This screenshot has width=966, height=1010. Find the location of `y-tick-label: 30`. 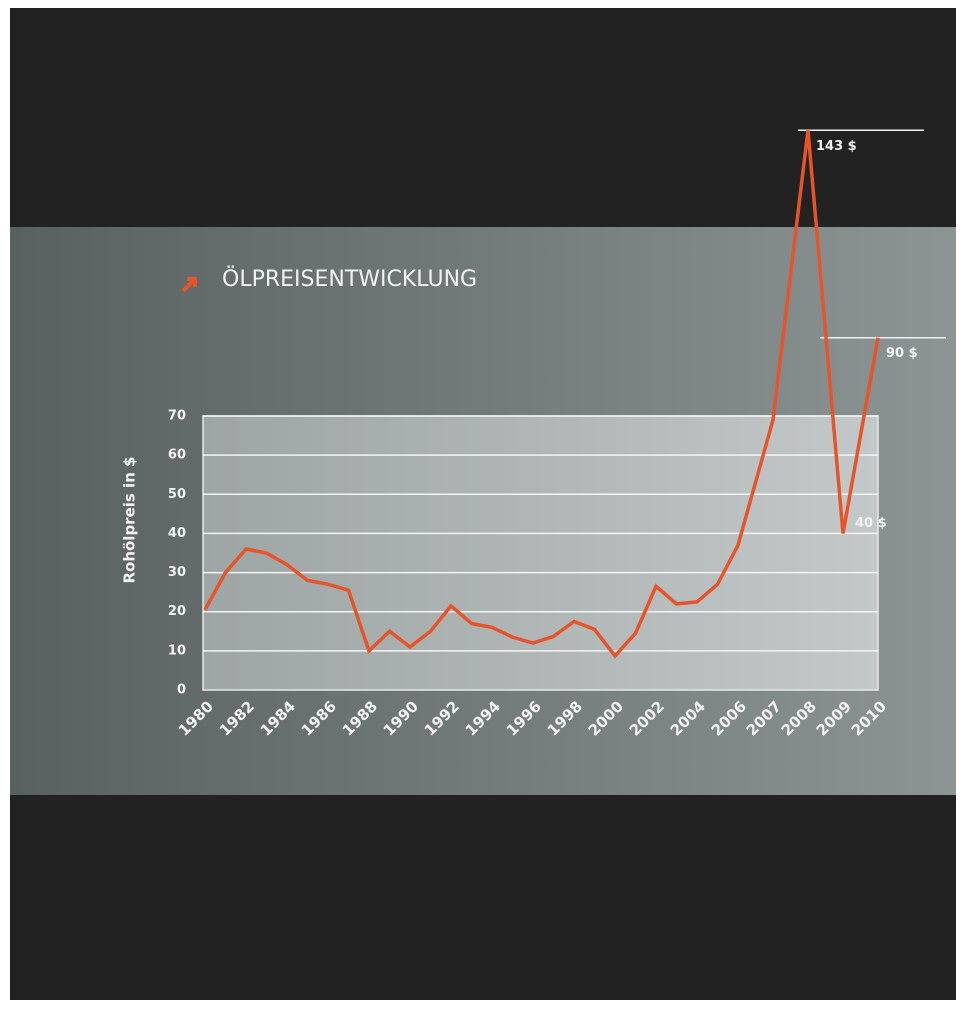

y-tick-label: 30 is located at coordinates (177, 572).